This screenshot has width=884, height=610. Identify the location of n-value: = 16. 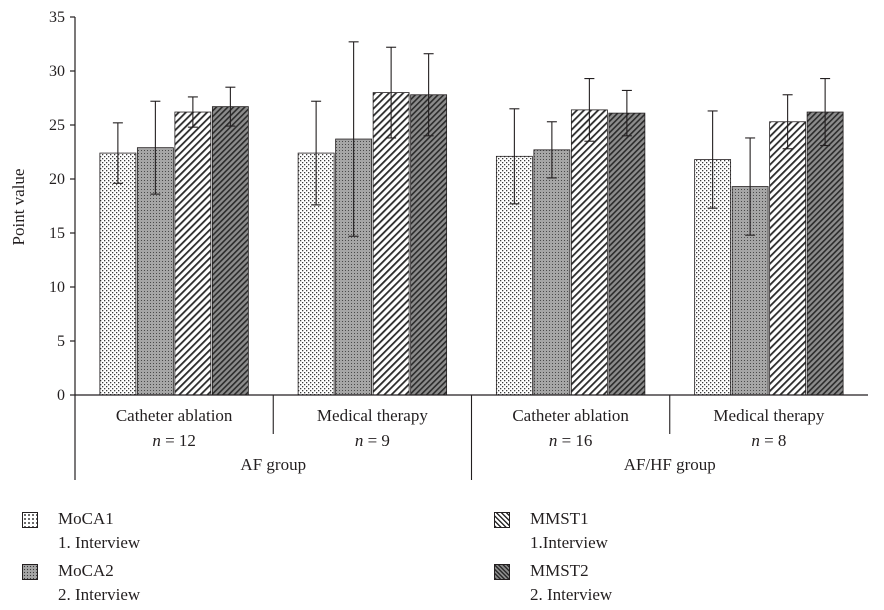
(577, 440).